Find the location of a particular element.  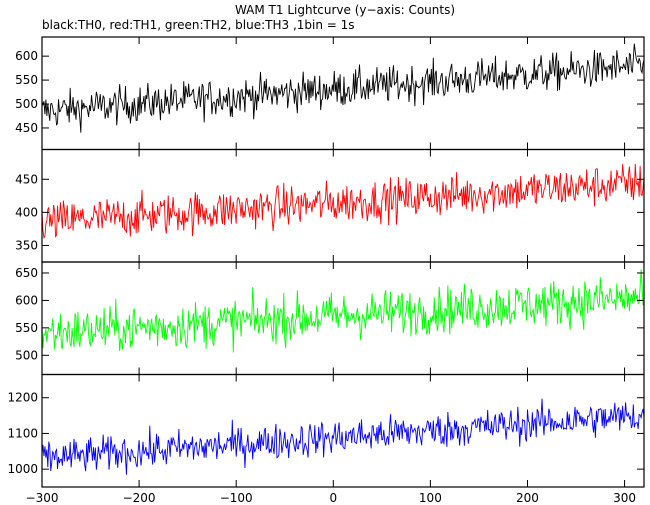

x-tick-label: −300 is located at coordinates (42, 498).